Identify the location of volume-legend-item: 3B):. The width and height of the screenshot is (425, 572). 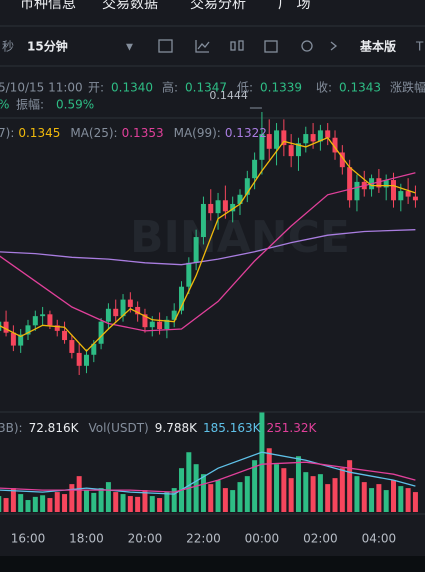
(11, 428).